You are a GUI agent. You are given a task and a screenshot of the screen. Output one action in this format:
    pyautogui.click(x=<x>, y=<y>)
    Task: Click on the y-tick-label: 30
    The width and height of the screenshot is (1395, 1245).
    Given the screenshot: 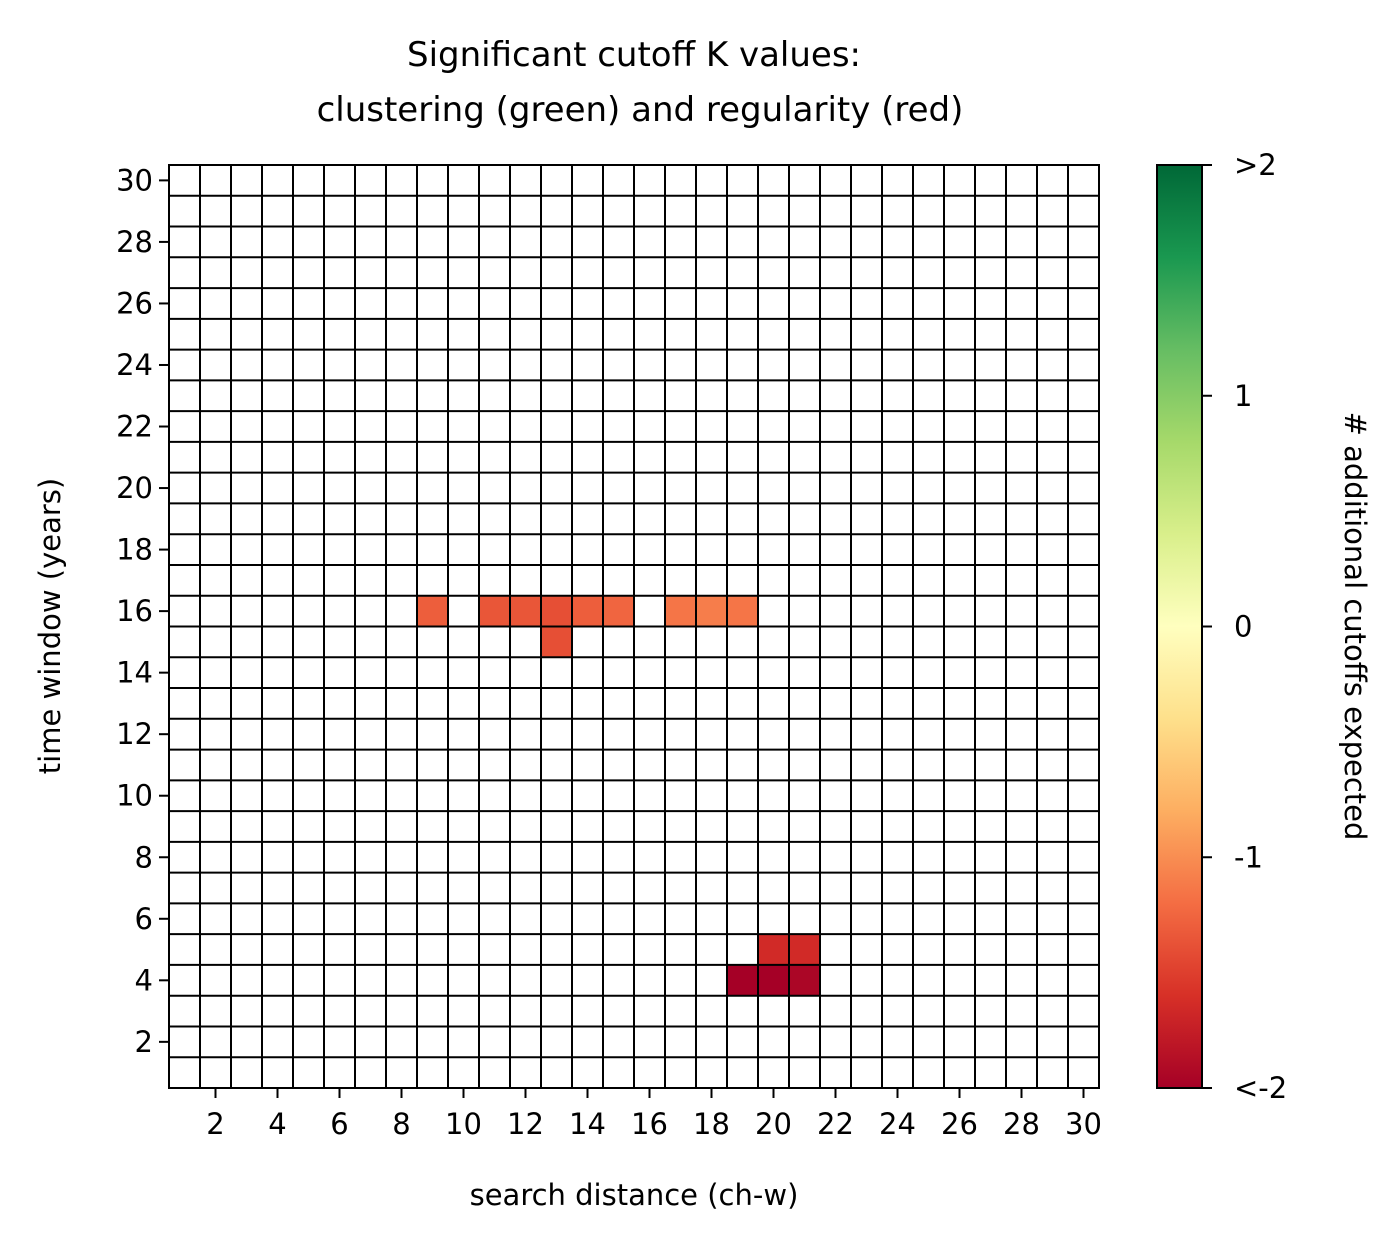 What is the action you would take?
    pyautogui.click(x=134, y=180)
    